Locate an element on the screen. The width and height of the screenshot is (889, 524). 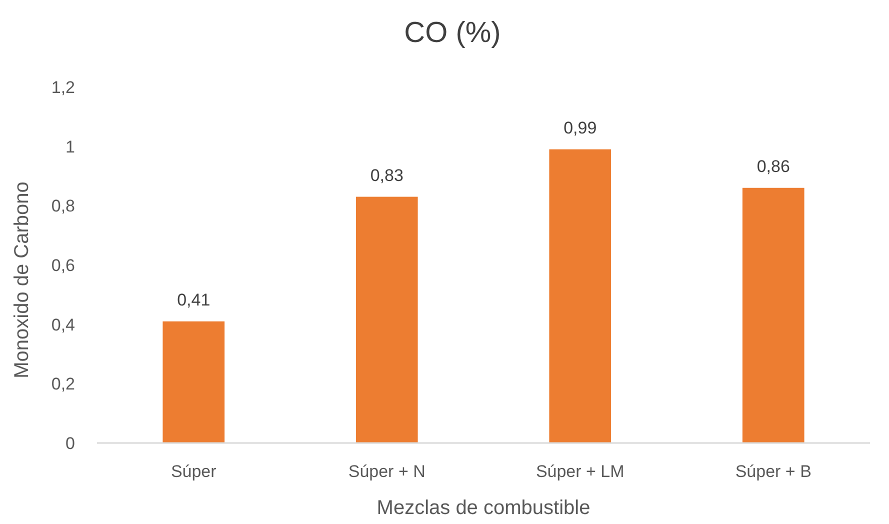
y-axis-title: Monoxido de Carbono is located at coordinates (22, 280).